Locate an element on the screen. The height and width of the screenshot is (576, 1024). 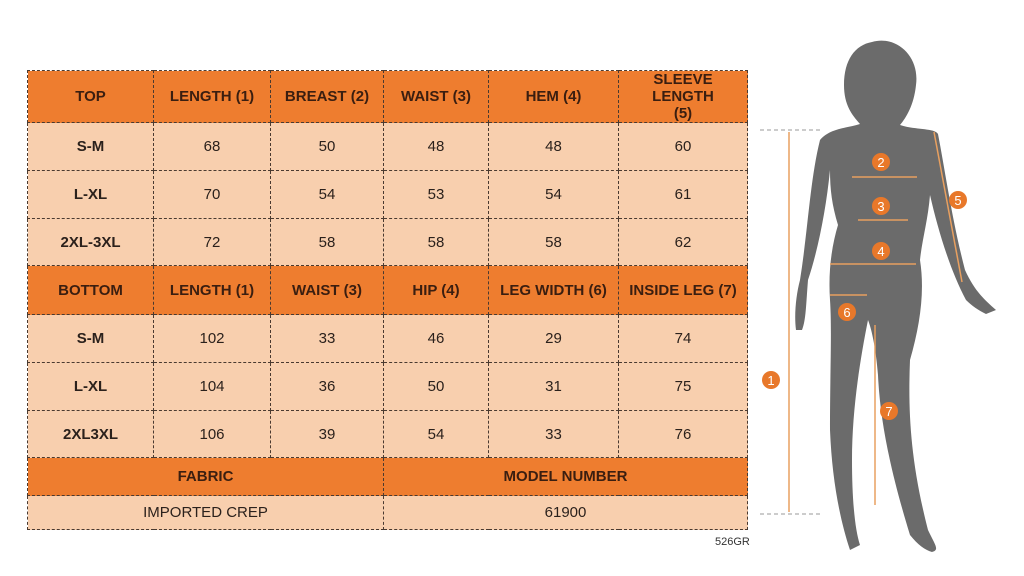
value-cell: 36 is located at coordinates (327, 386).